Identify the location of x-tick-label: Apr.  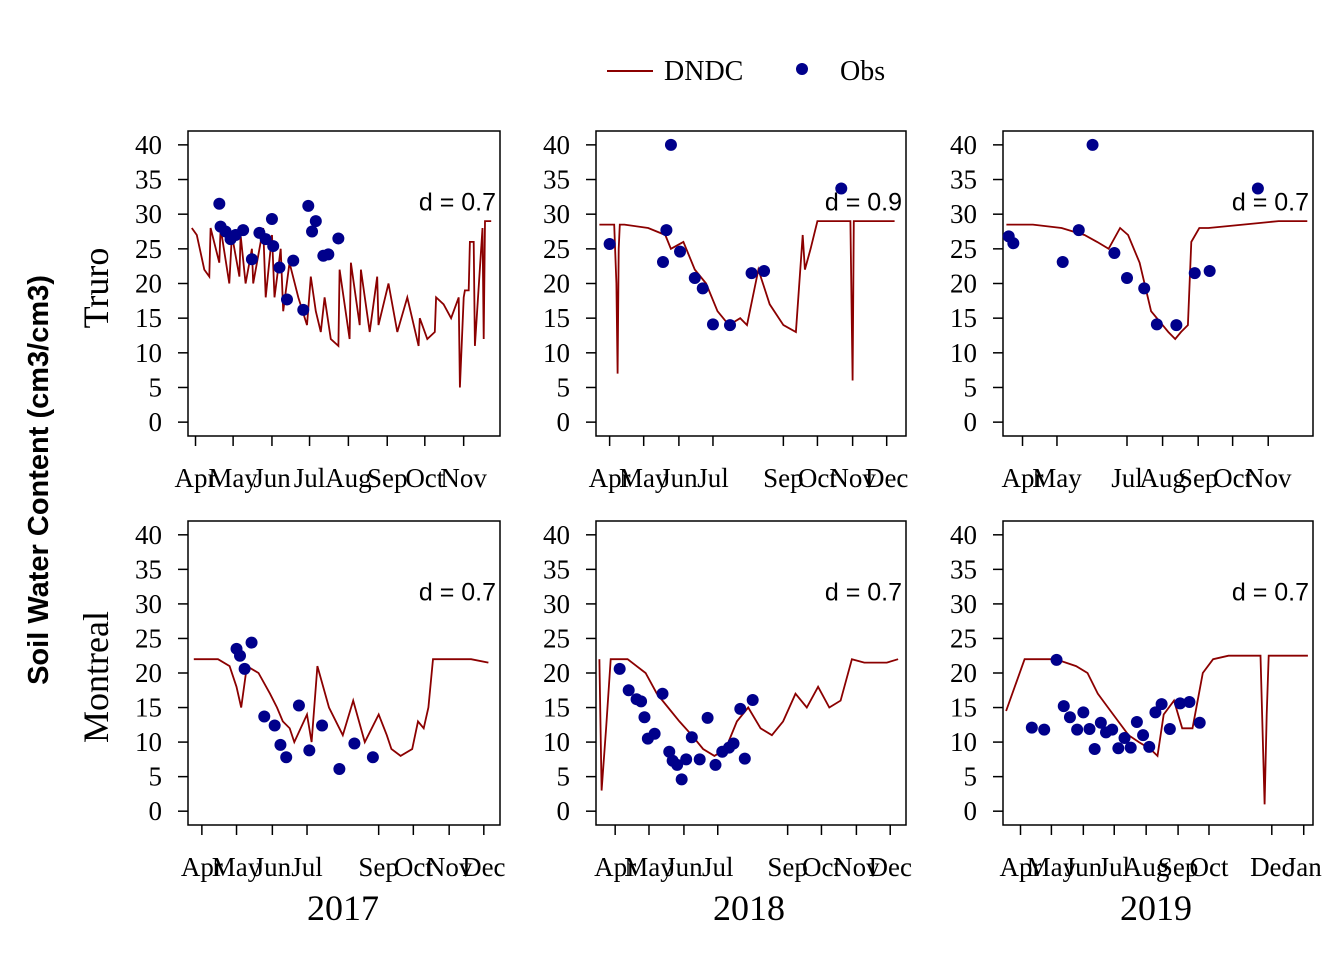
(610, 478).